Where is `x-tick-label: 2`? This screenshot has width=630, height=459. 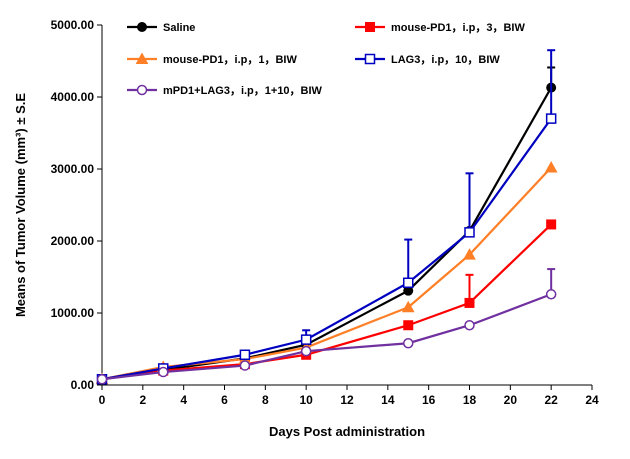
x-tick-label: 2 is located at coordinates (142, 400).